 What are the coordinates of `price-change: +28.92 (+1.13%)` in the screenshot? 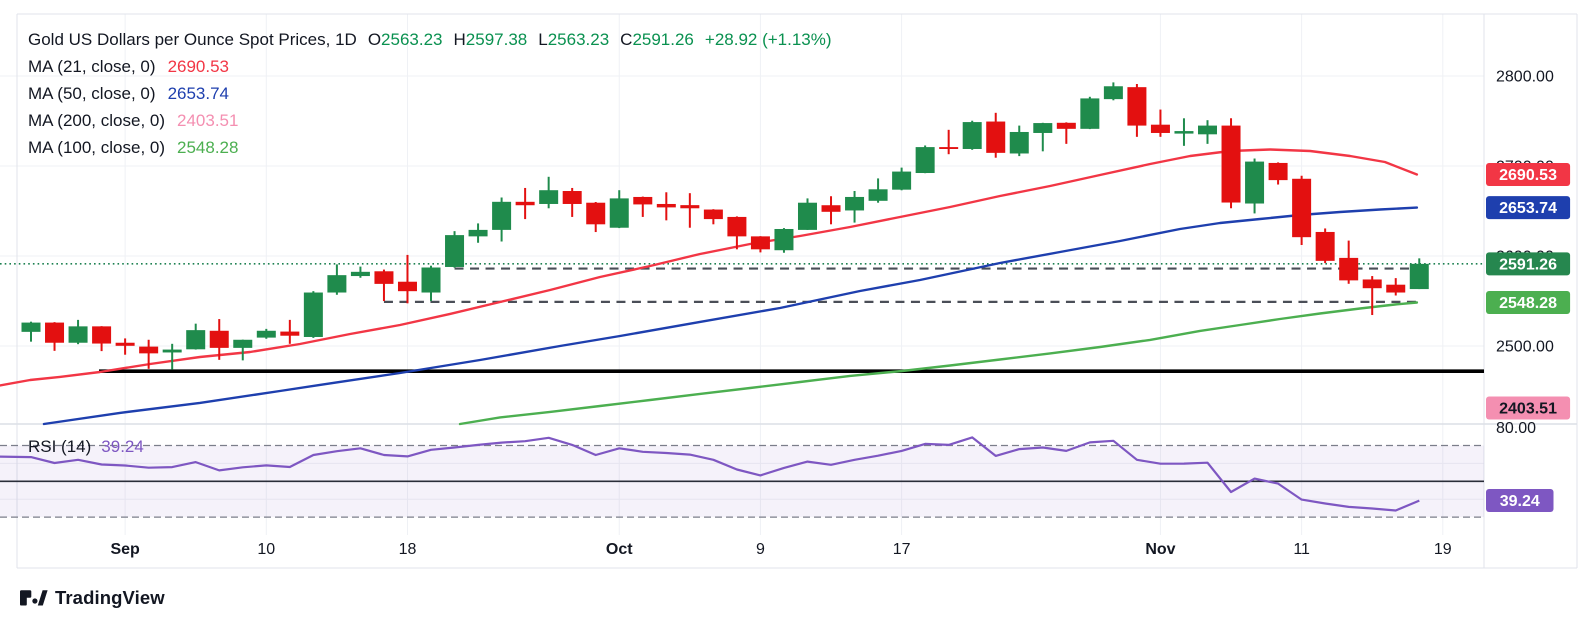 It's located at (768, 39).